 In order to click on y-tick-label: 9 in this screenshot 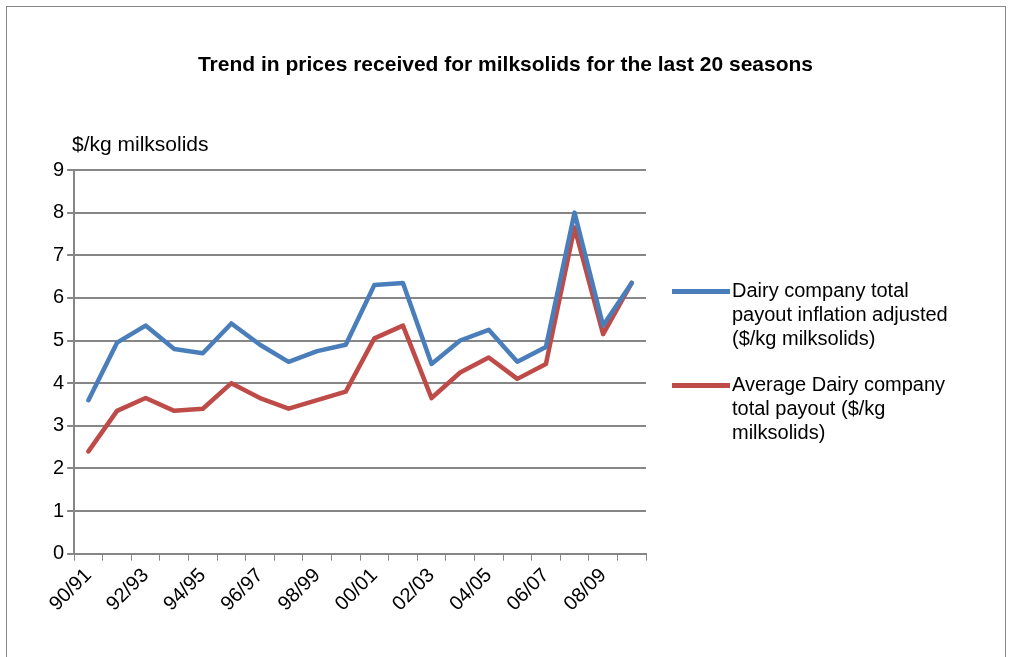, I will do `click(59, 168)`.